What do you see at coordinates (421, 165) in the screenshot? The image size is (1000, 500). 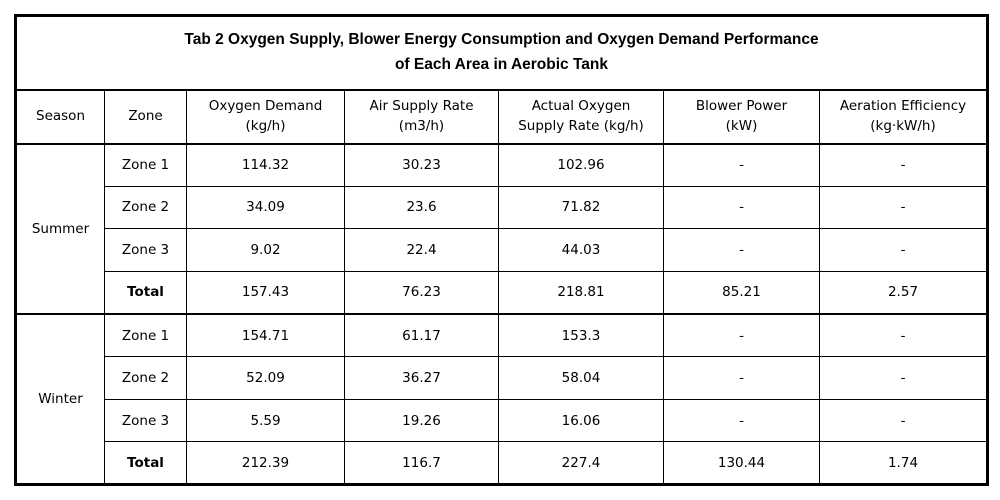 I see `cell-air-supply-rate: 30.23` at bounding box center [421, 165].